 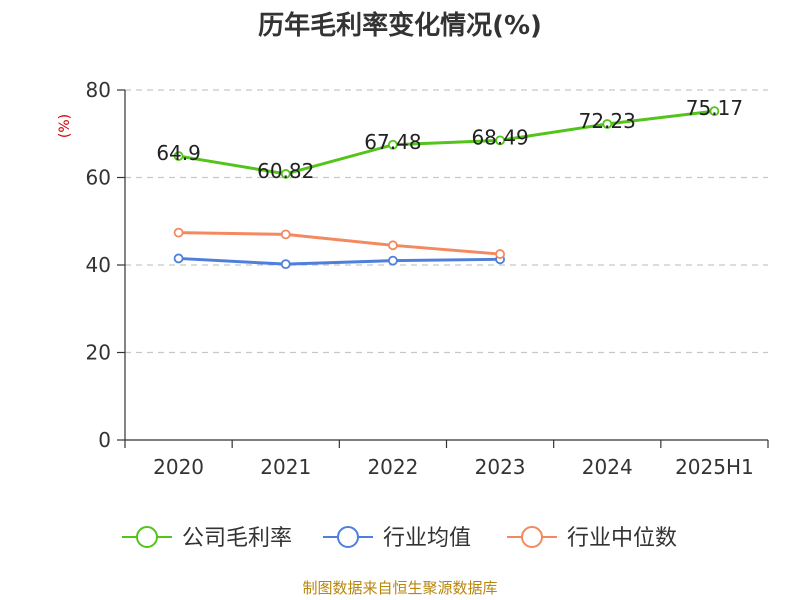 What do you see at coordinates (400, 25) in the screenshot?
I see `chart-title: 历年毛利率变化情况(%)` at bounding box center [400, 25].